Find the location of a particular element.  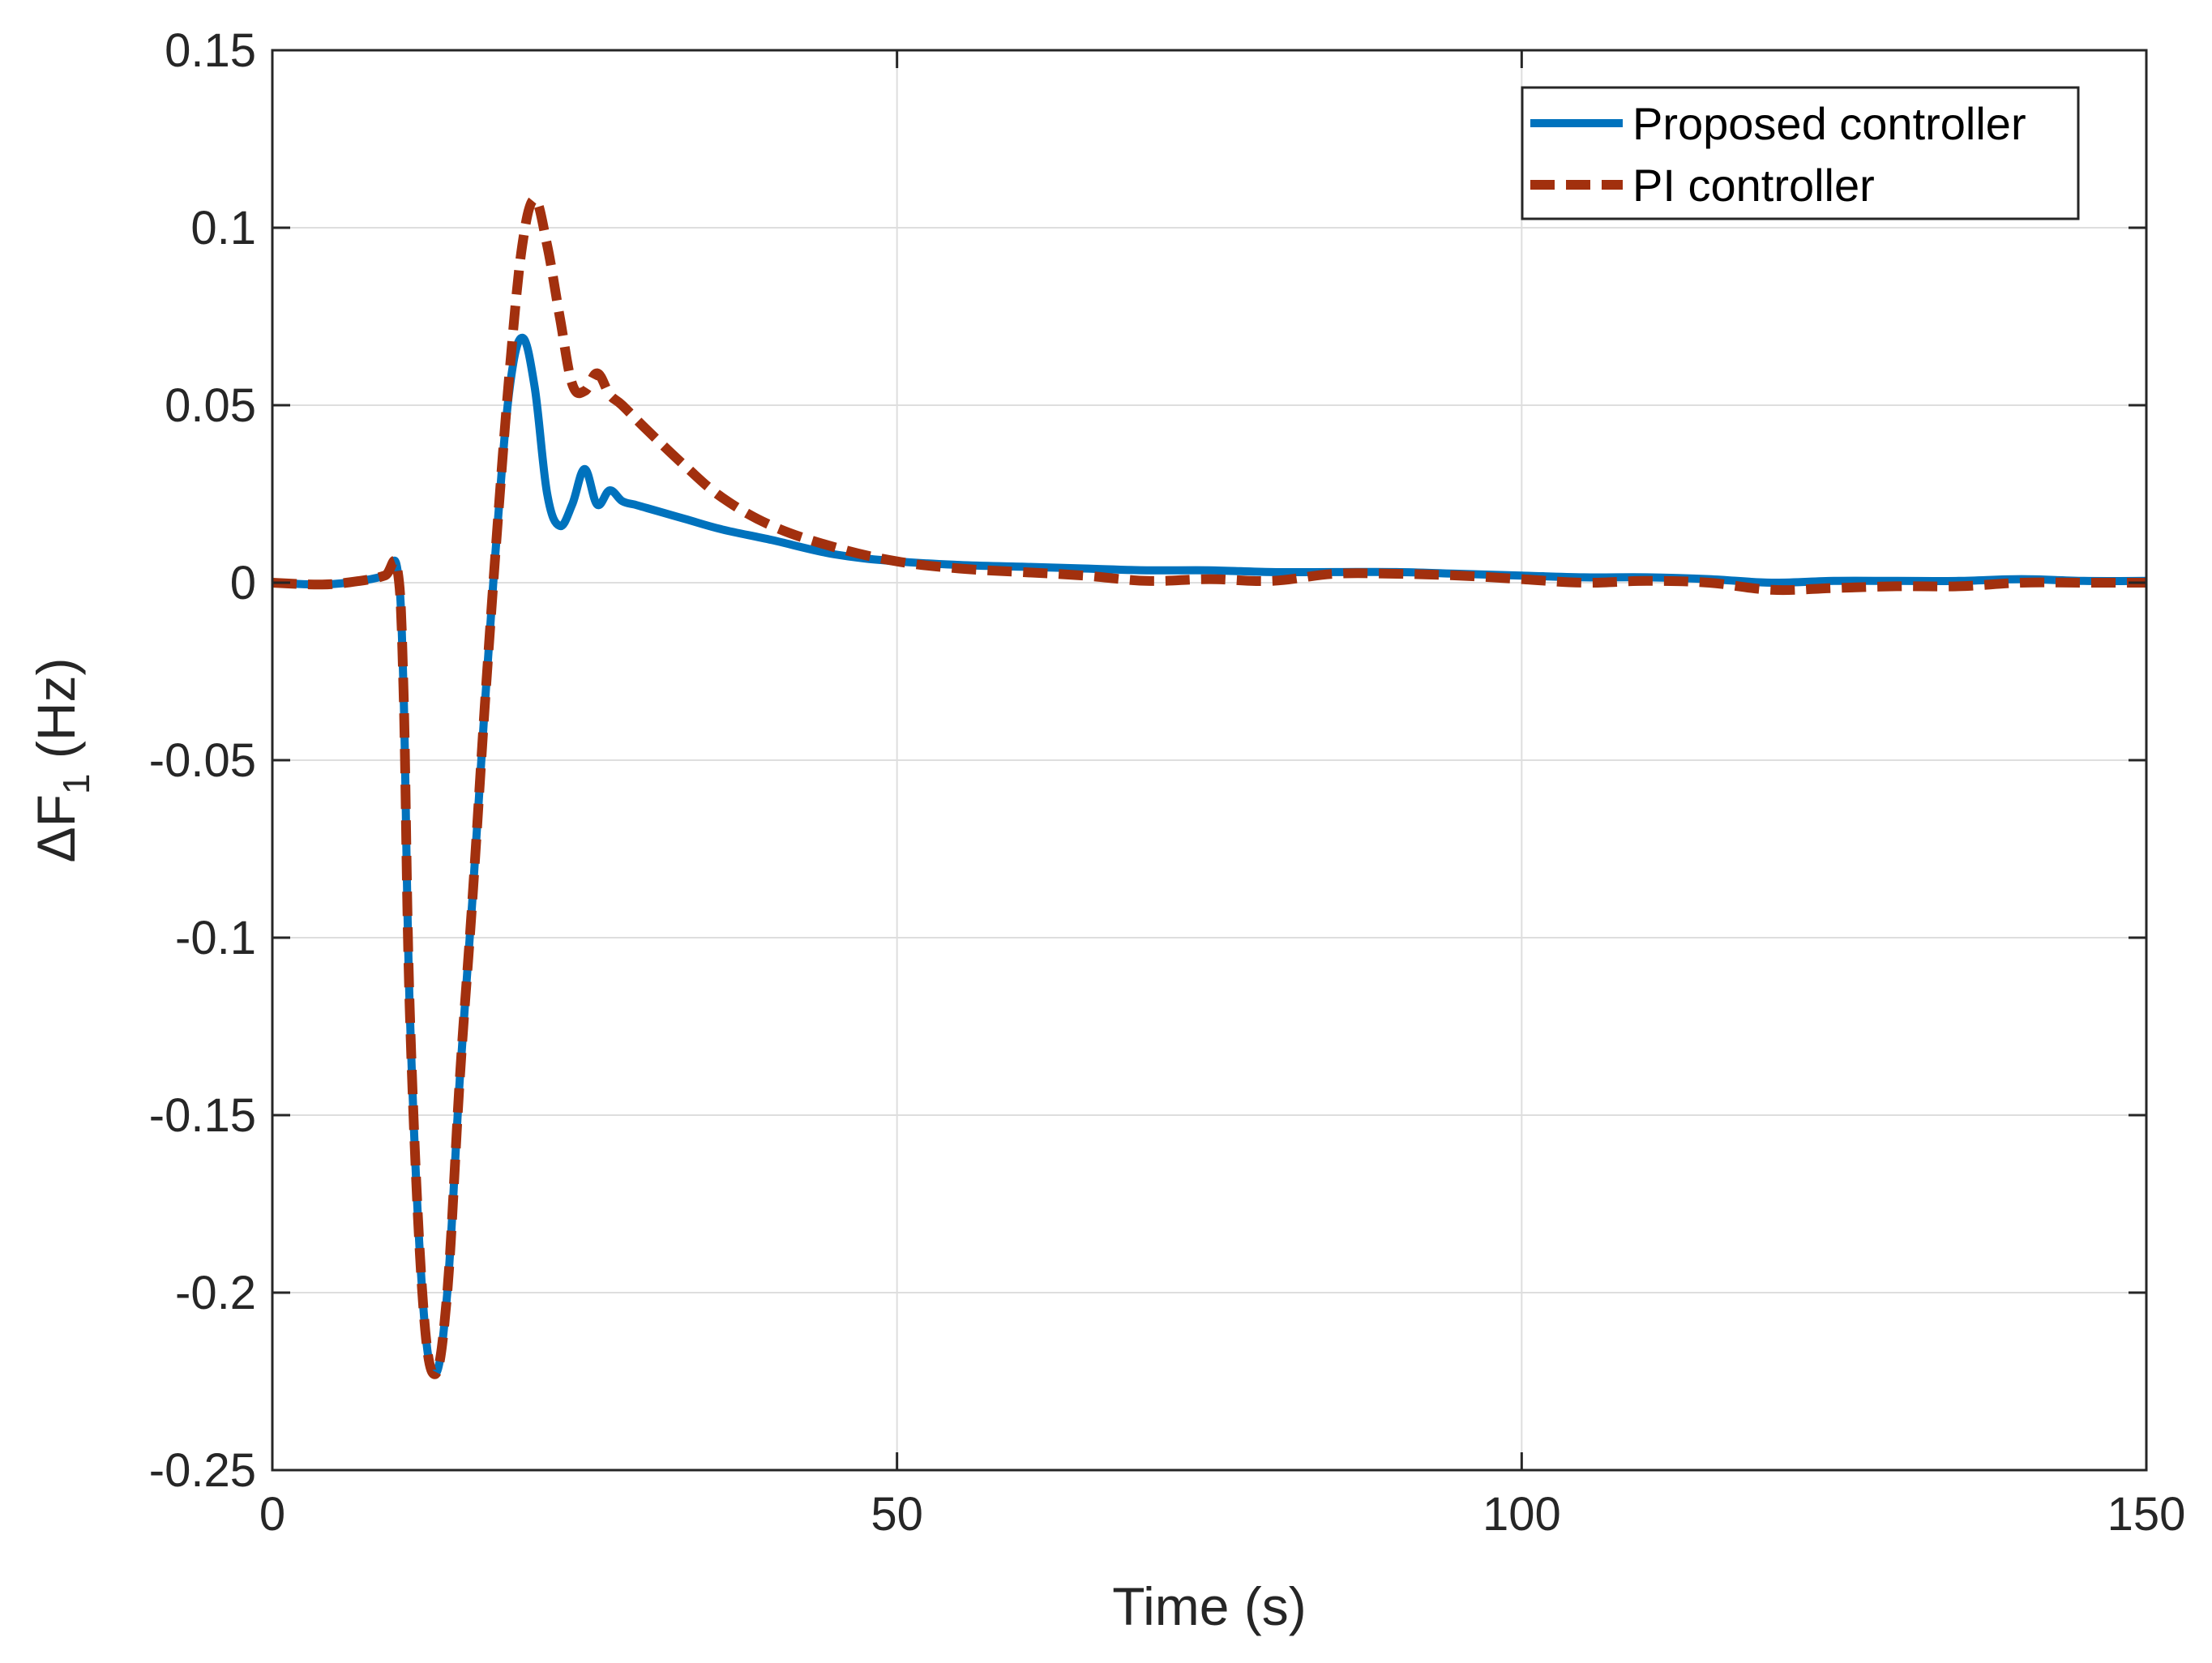

legend-box is located at coordinates (1800, 153).